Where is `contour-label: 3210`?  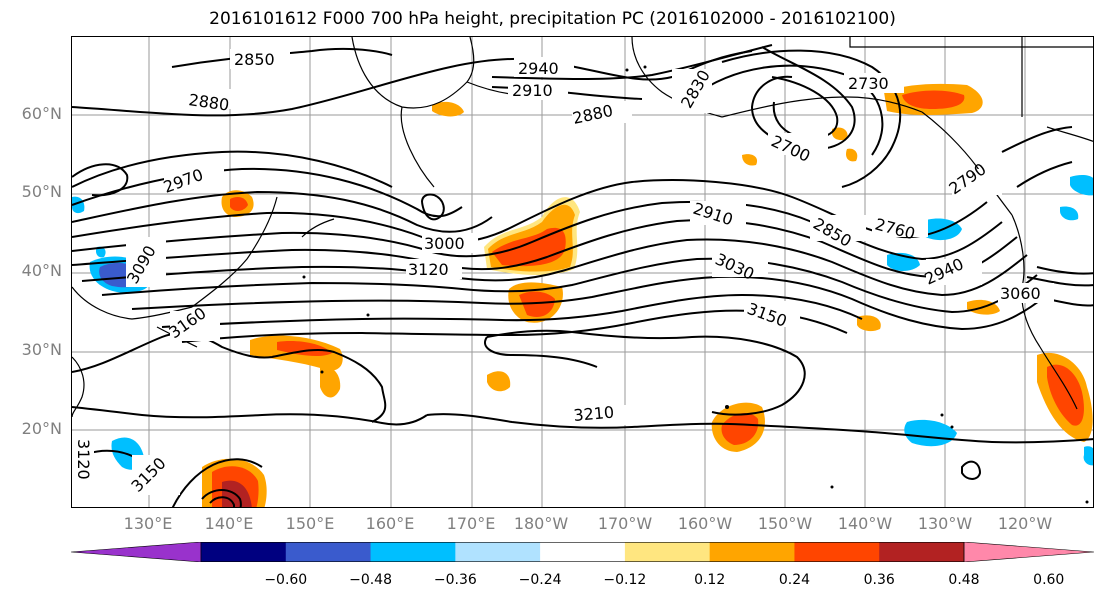
contour-label: 3210 is located at coordinates (594, 414).